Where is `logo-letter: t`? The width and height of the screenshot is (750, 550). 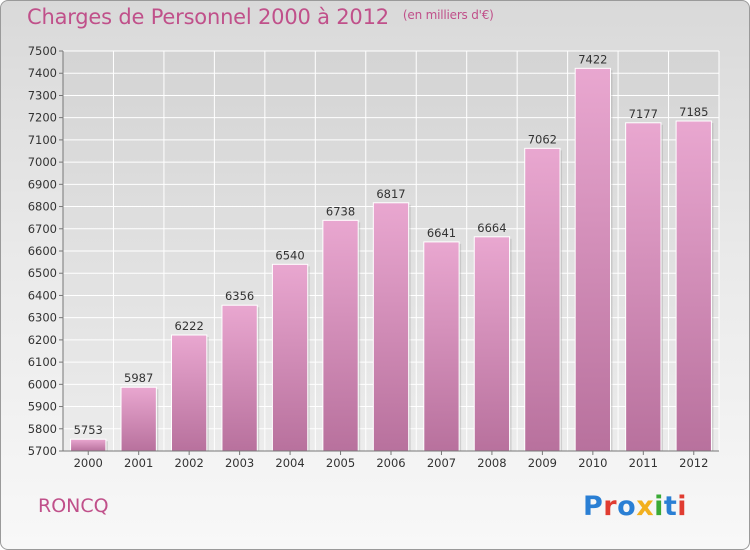 logo-letter: t is located at coordinates (670, 506).